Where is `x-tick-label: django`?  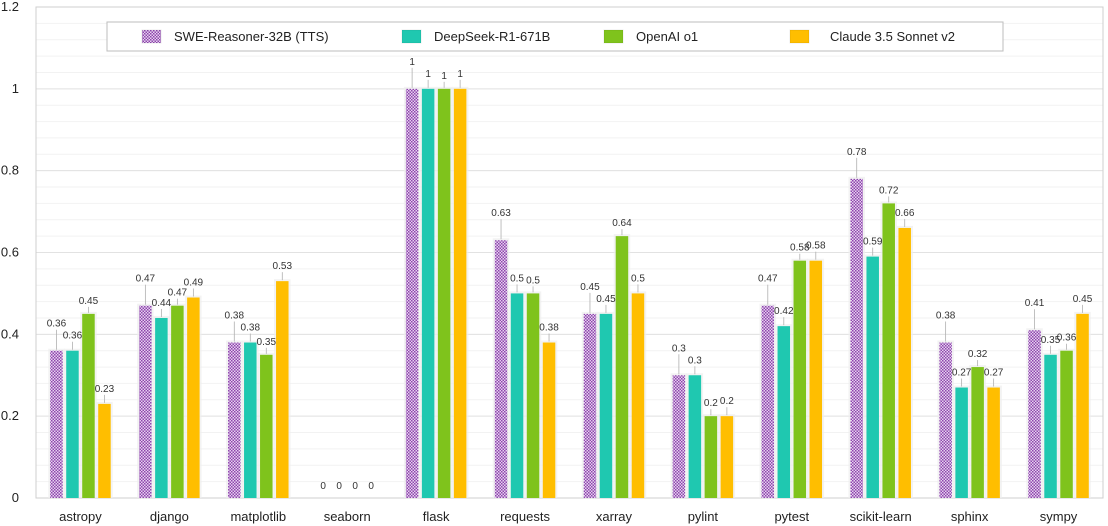 x-tick-label: django is located at coordinates (169, 516).